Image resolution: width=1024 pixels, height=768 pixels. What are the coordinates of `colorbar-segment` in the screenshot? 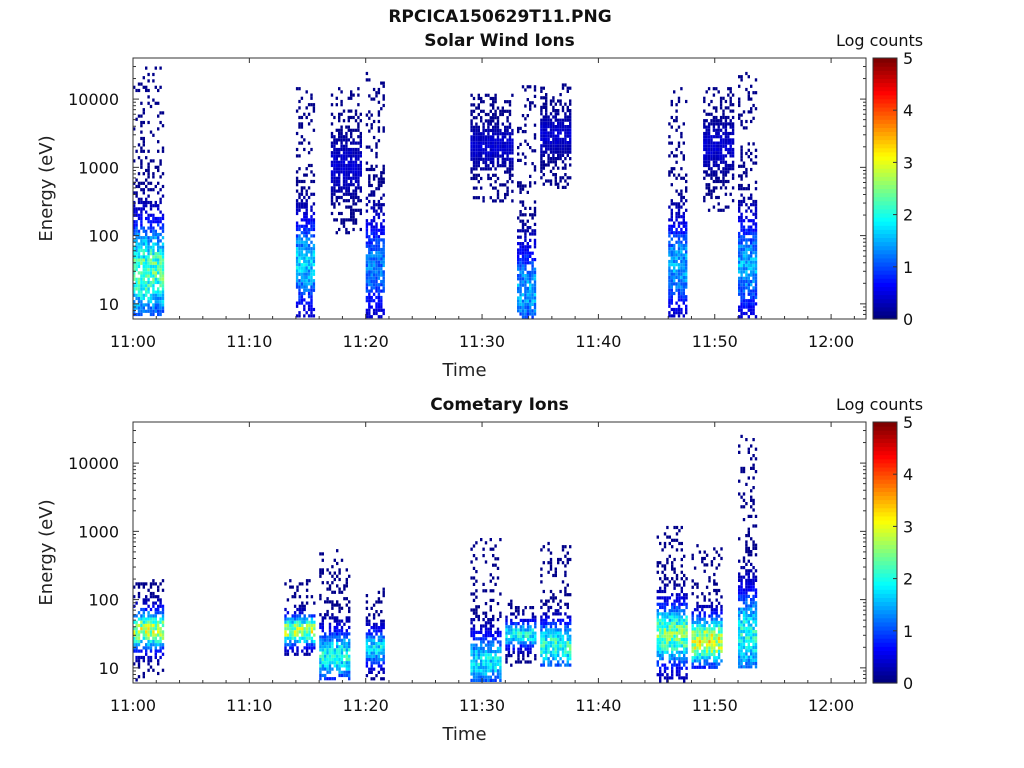 It's located at (885, 60).